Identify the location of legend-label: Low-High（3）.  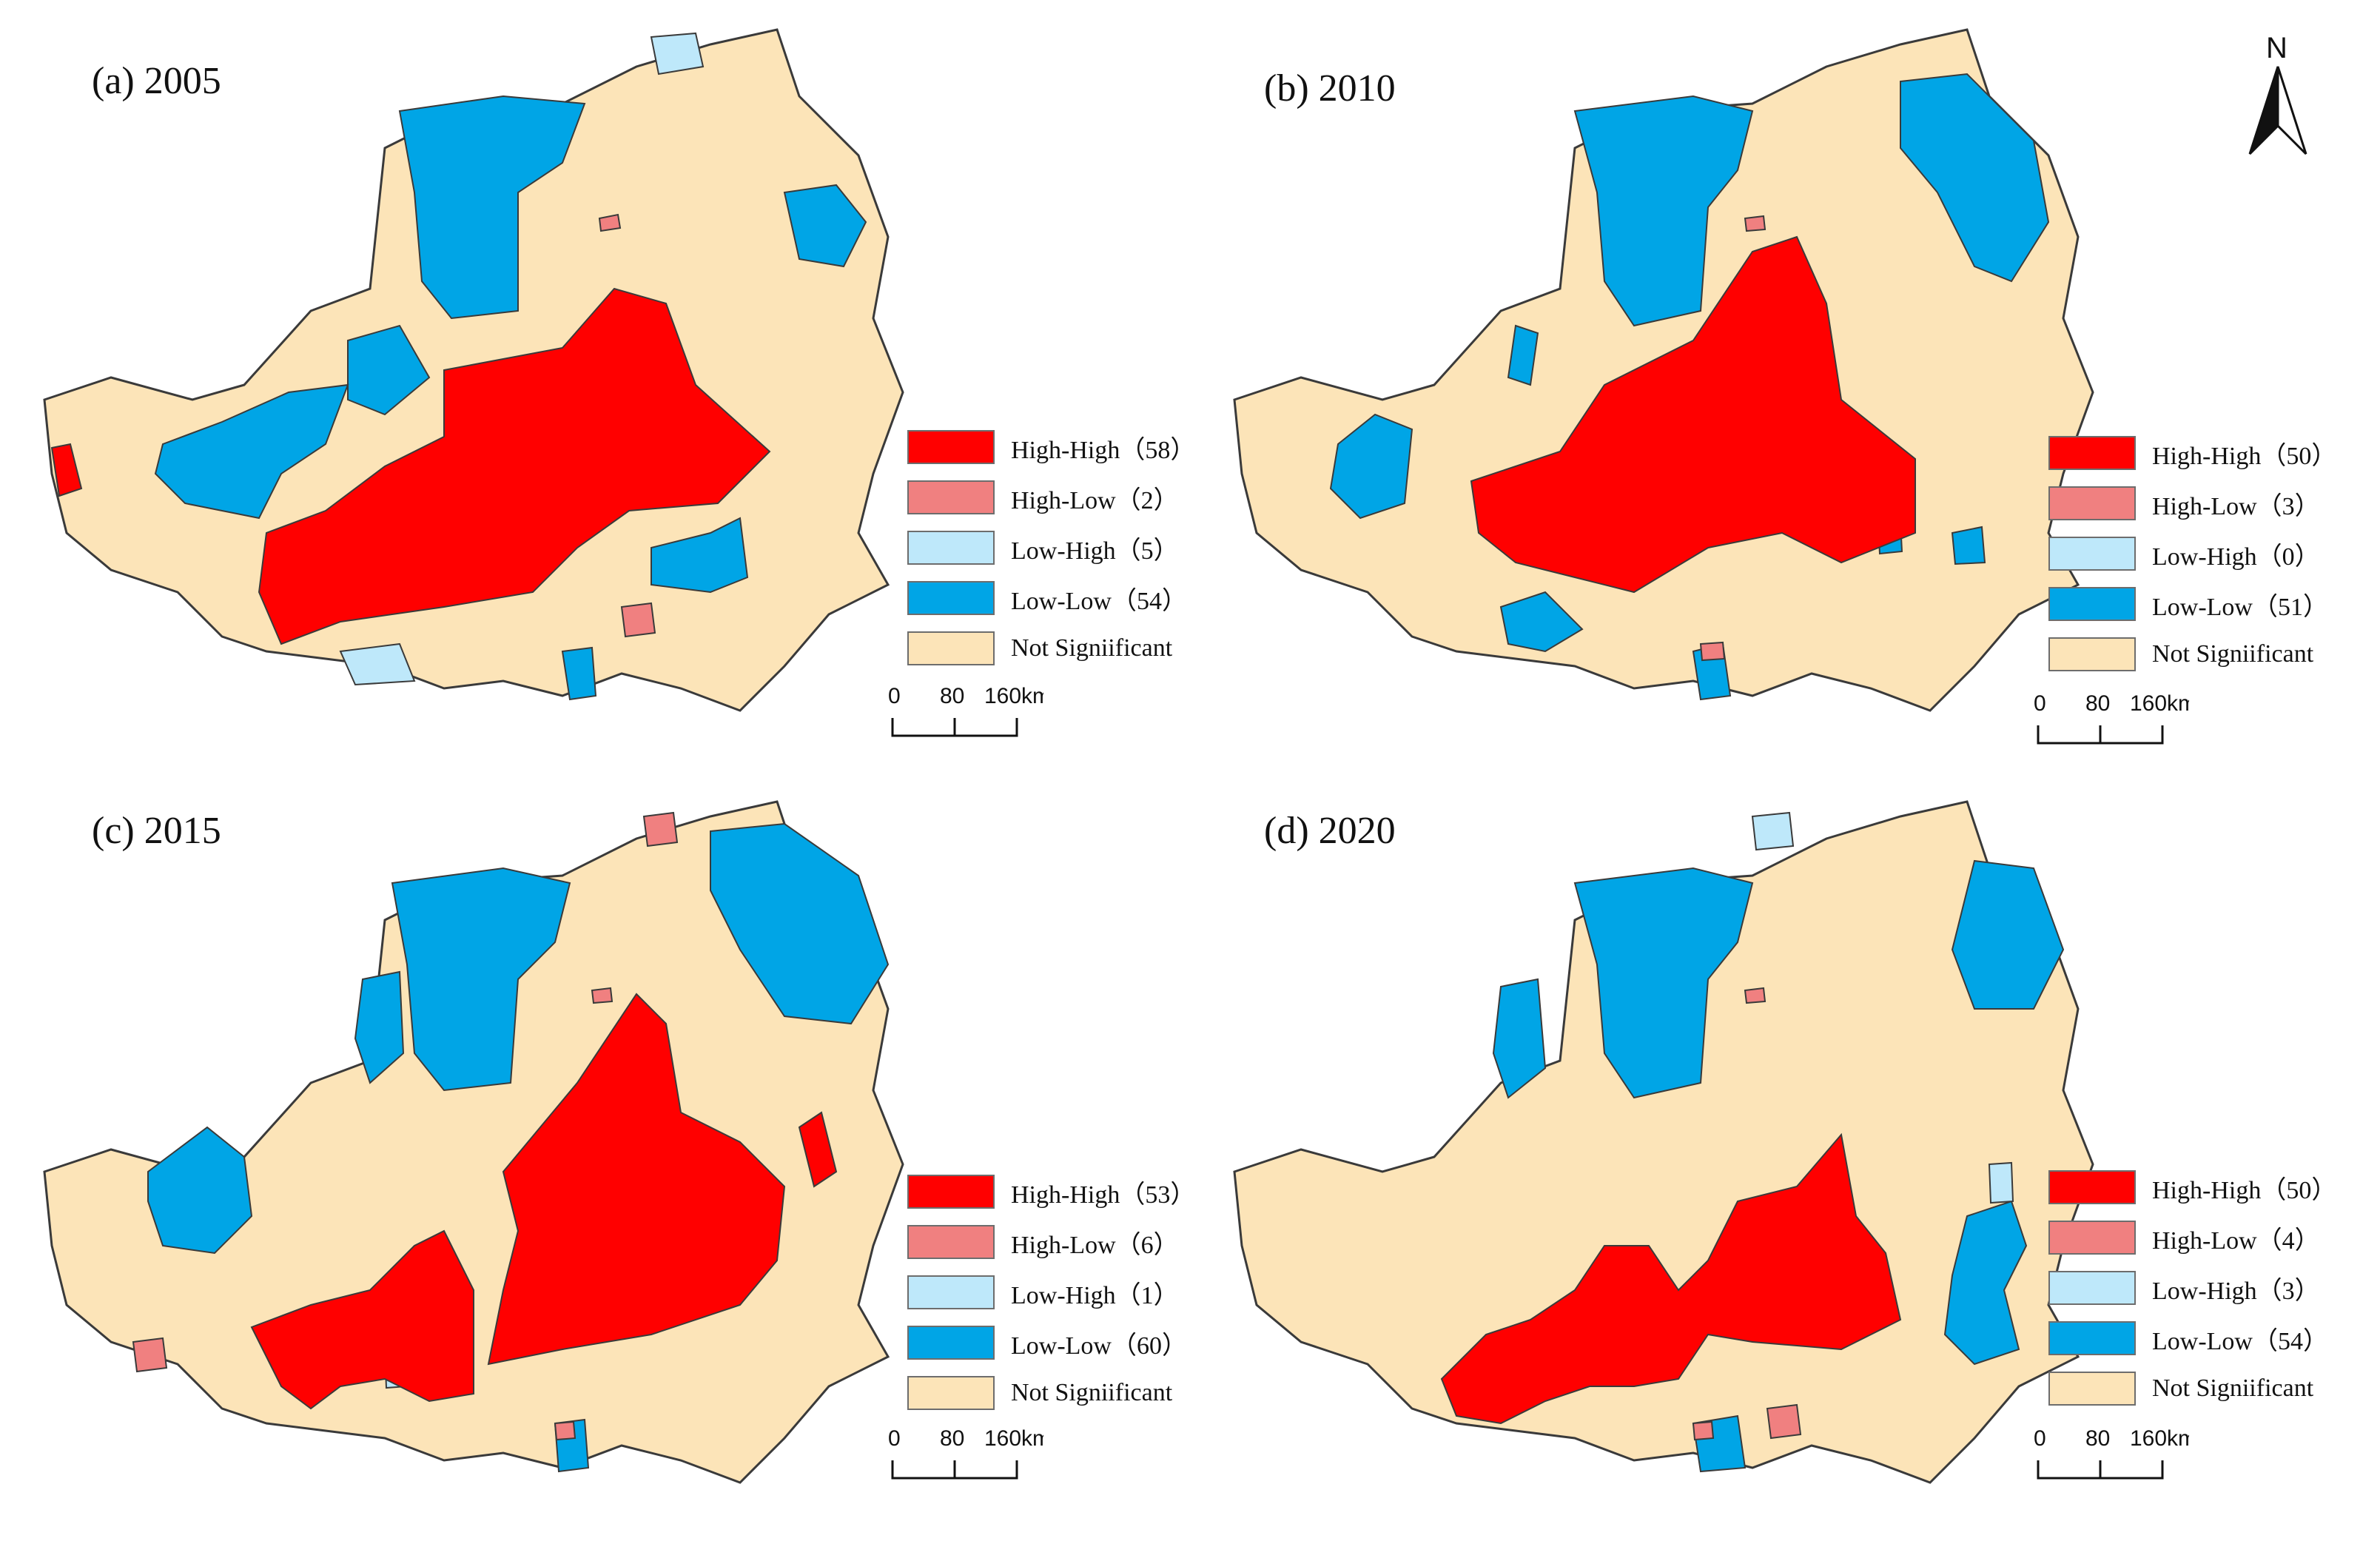
(2236, 1291).